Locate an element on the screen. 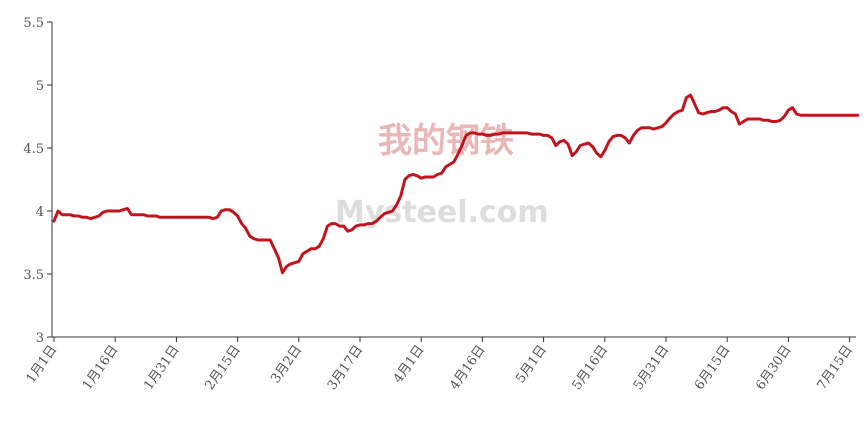 This screenshot has width=864, height=429. x-tick-label: 4月16日 is located at coordinates (467, 368).